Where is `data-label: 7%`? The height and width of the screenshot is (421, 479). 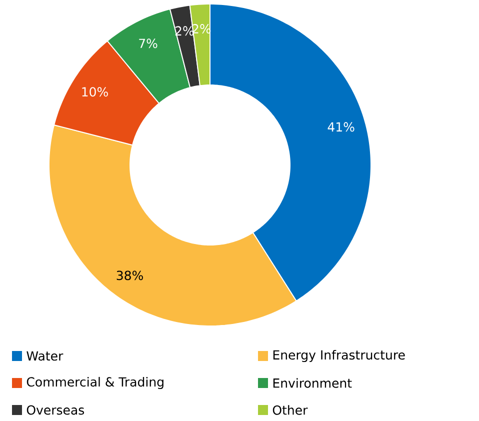 data-label: 7% is located at coordinates (148, 43).